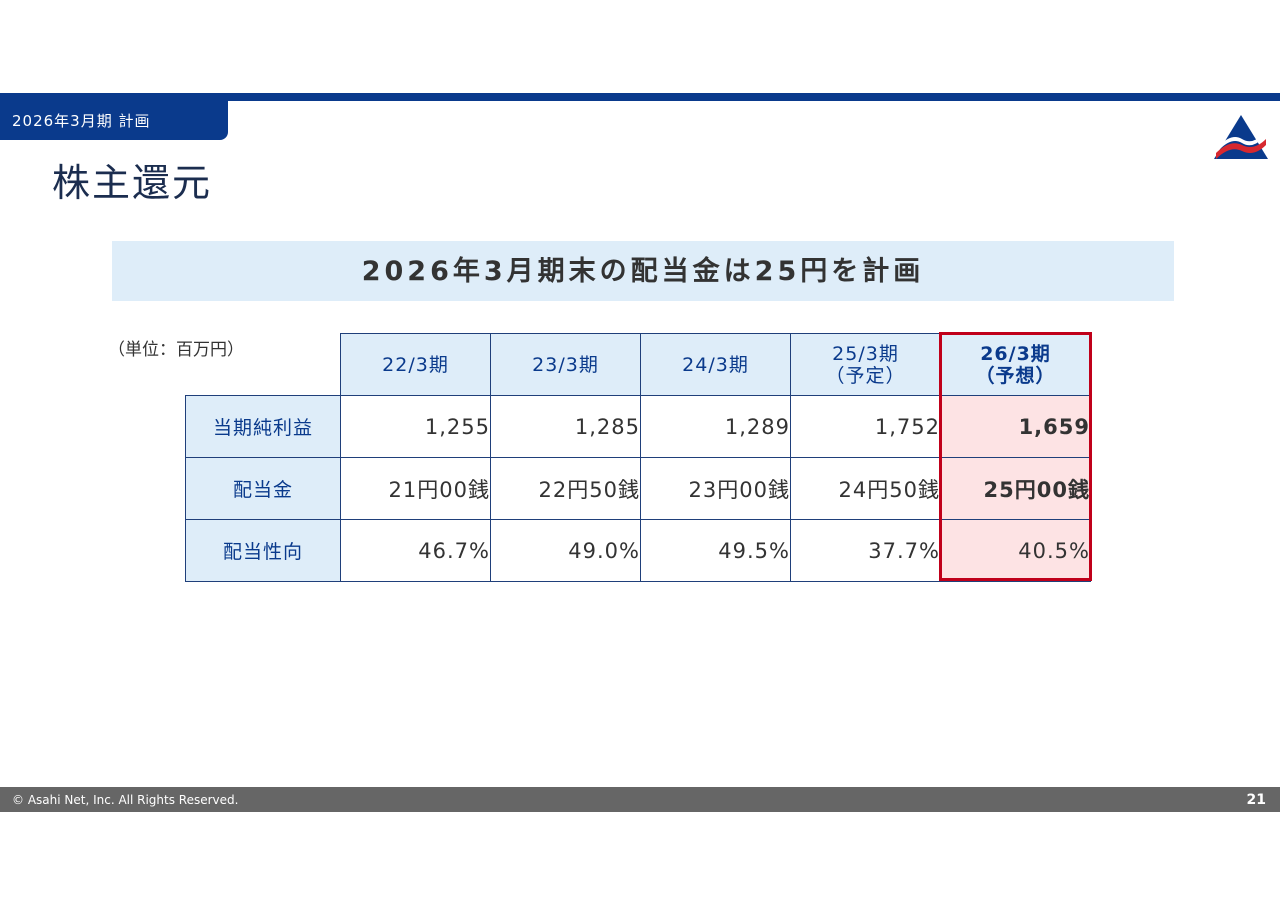  What do you see at coordinates (263, 550) in the screenshot?
I see `row-header: 配当性向` at bounding box center [263, 550].